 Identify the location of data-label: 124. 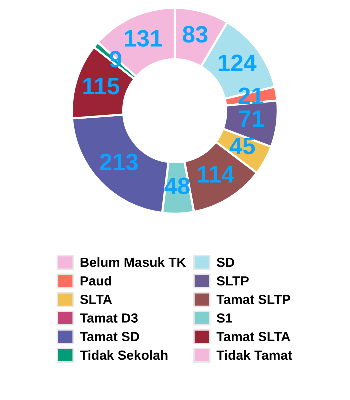
(237, 63).